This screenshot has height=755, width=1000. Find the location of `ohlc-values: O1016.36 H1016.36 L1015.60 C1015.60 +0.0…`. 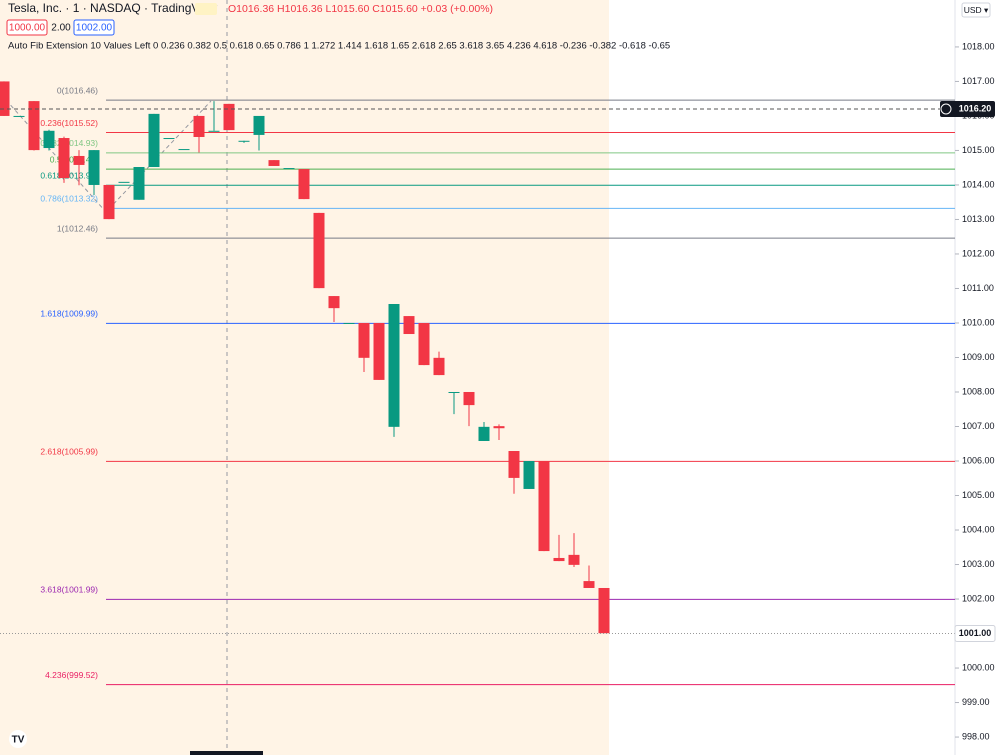

ohlc-values: O1016.36 H1016.36 L1015.60 C1015.60 +0.0… is located at coordinates (360, 9).